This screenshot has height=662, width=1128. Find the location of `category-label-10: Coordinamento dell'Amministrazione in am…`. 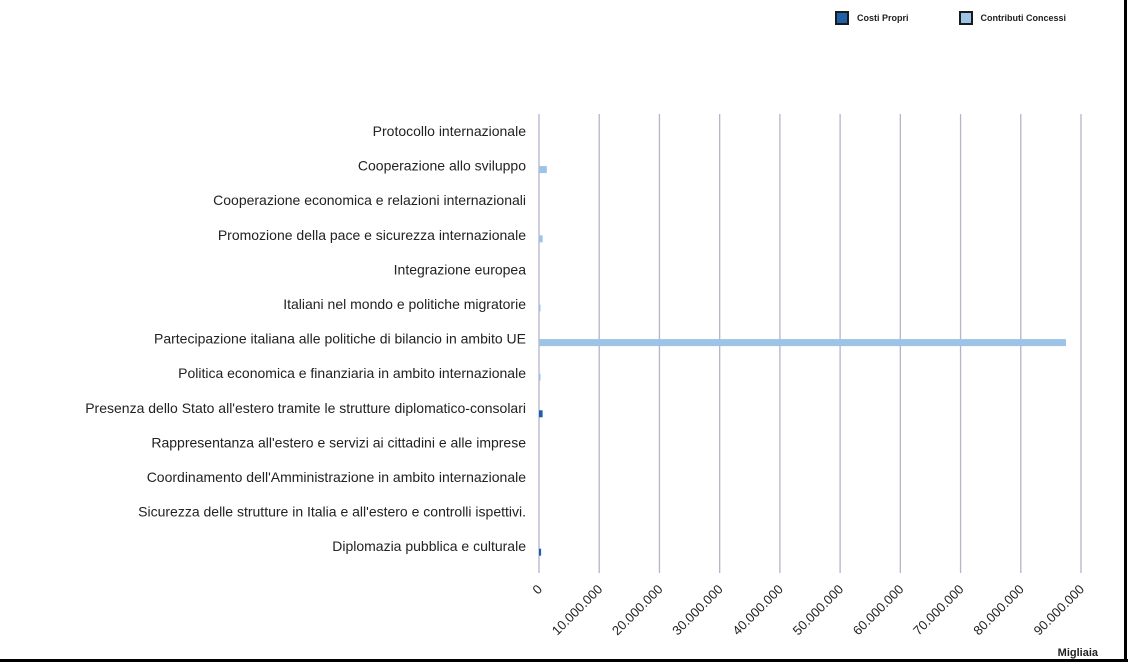

category-label-10: Coordinamento dell'Amministrazione in am… is located at coordinates (337, 477).